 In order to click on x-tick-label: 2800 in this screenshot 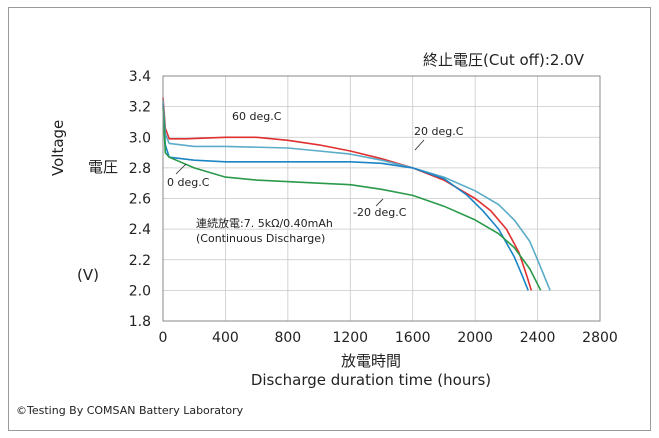, I will do `click(600, 338)`.